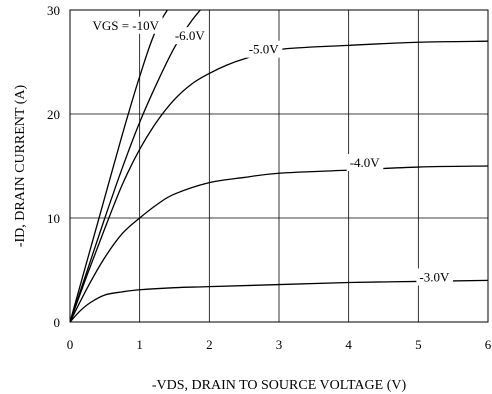 The width and height of the screenshot is (492, 394). What do you see at coordinates (209, 344) in the screenshot?
I see `x-tick-label: 2` at bounding box center [209, 344].